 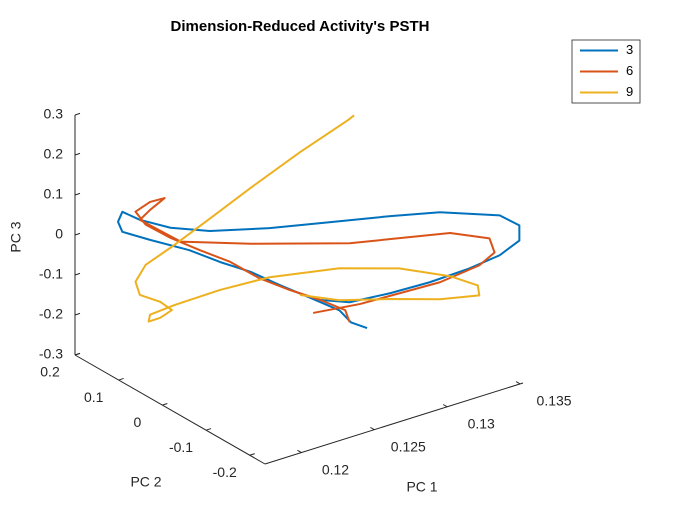 I want to click on z-axis-label: PC 3, so click(x=16, y=236).